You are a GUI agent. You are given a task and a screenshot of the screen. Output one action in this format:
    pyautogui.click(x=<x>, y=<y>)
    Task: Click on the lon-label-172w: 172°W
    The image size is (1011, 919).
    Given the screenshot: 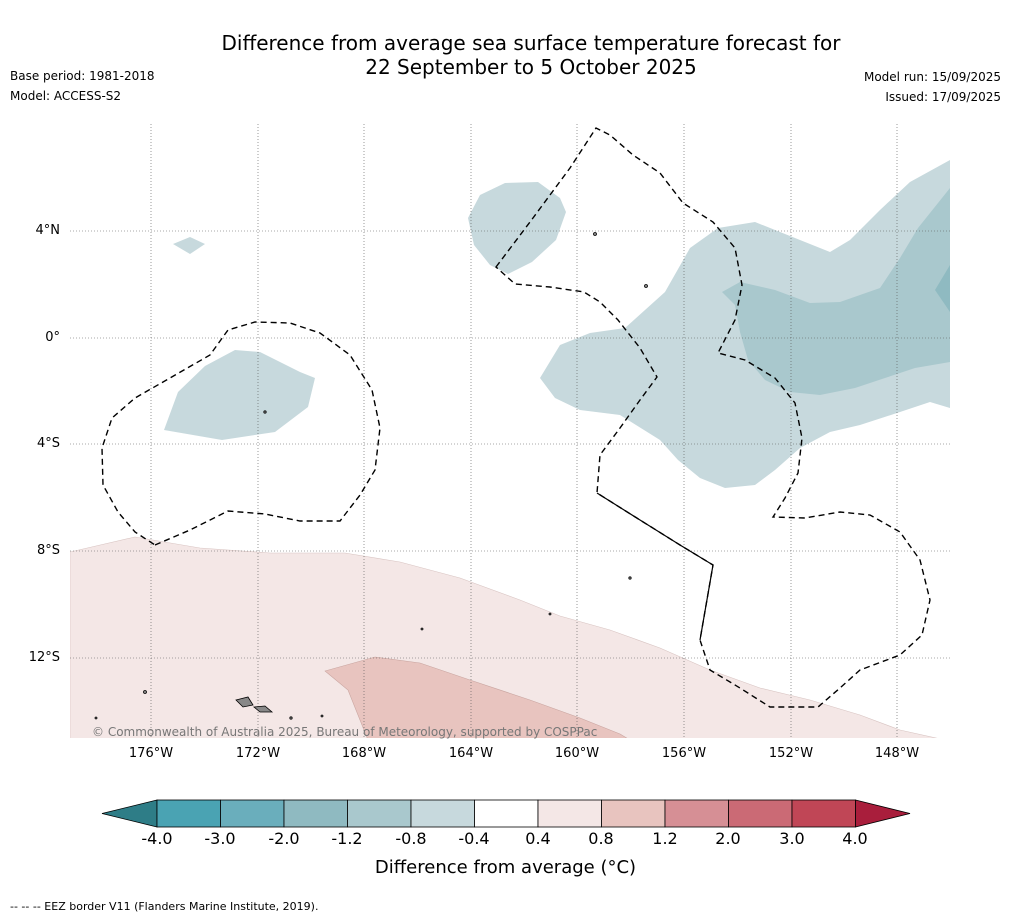 What is the action you would take?
    pyautogui.click(x=258, y=753)
    